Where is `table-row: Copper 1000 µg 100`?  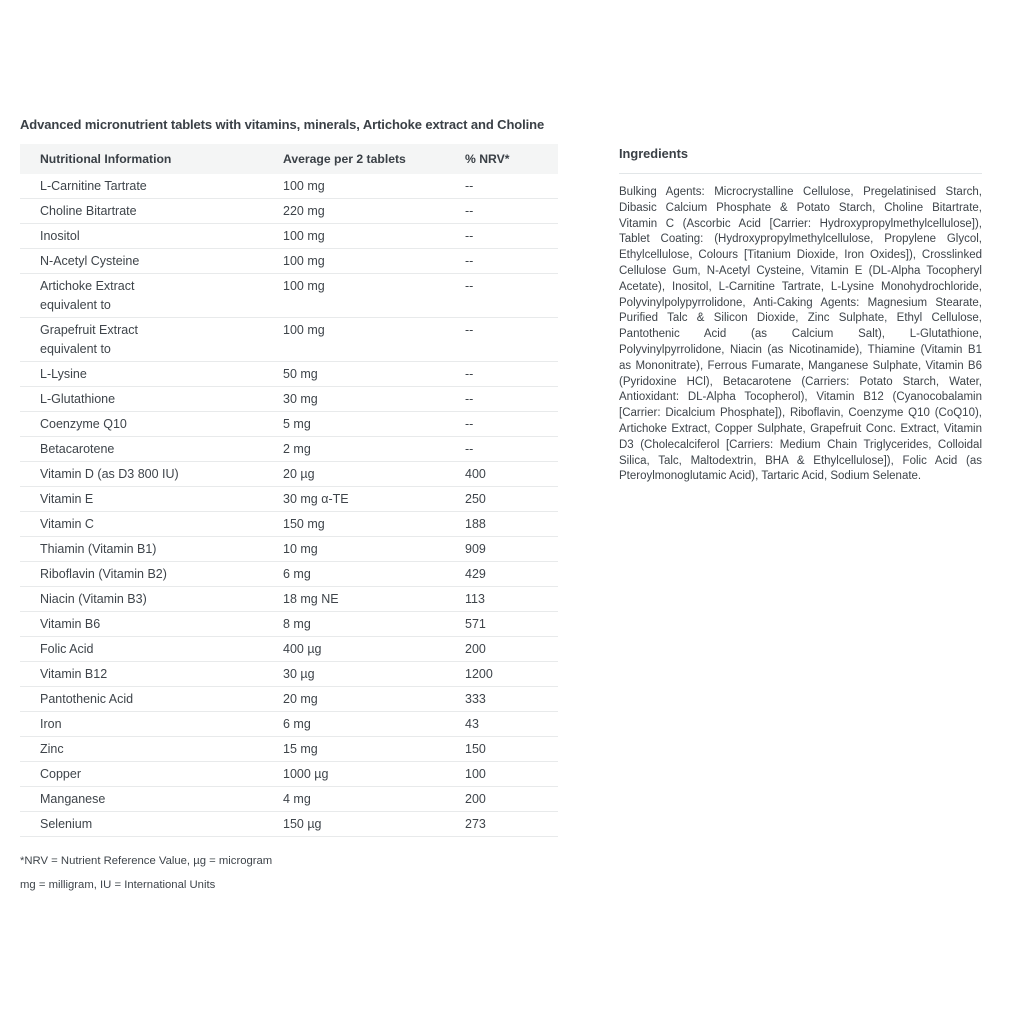
table-row: Copper 1000 µg 100 is located at coordinates (289, 774).